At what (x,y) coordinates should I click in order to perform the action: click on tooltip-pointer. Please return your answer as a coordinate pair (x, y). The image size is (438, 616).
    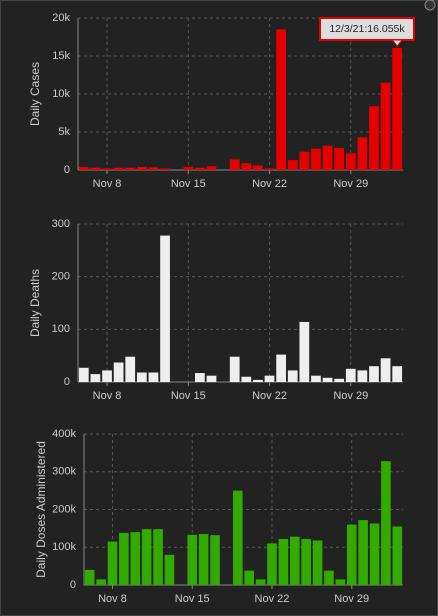
    Looking at the image, I should click on (397, 43).